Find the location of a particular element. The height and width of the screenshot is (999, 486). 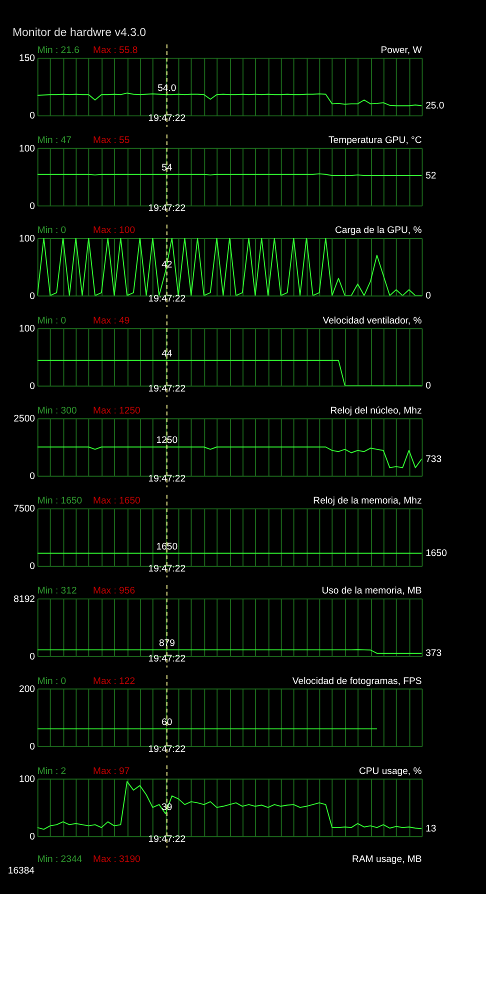

text: Max : 97 is located at coordinates (111, 771).